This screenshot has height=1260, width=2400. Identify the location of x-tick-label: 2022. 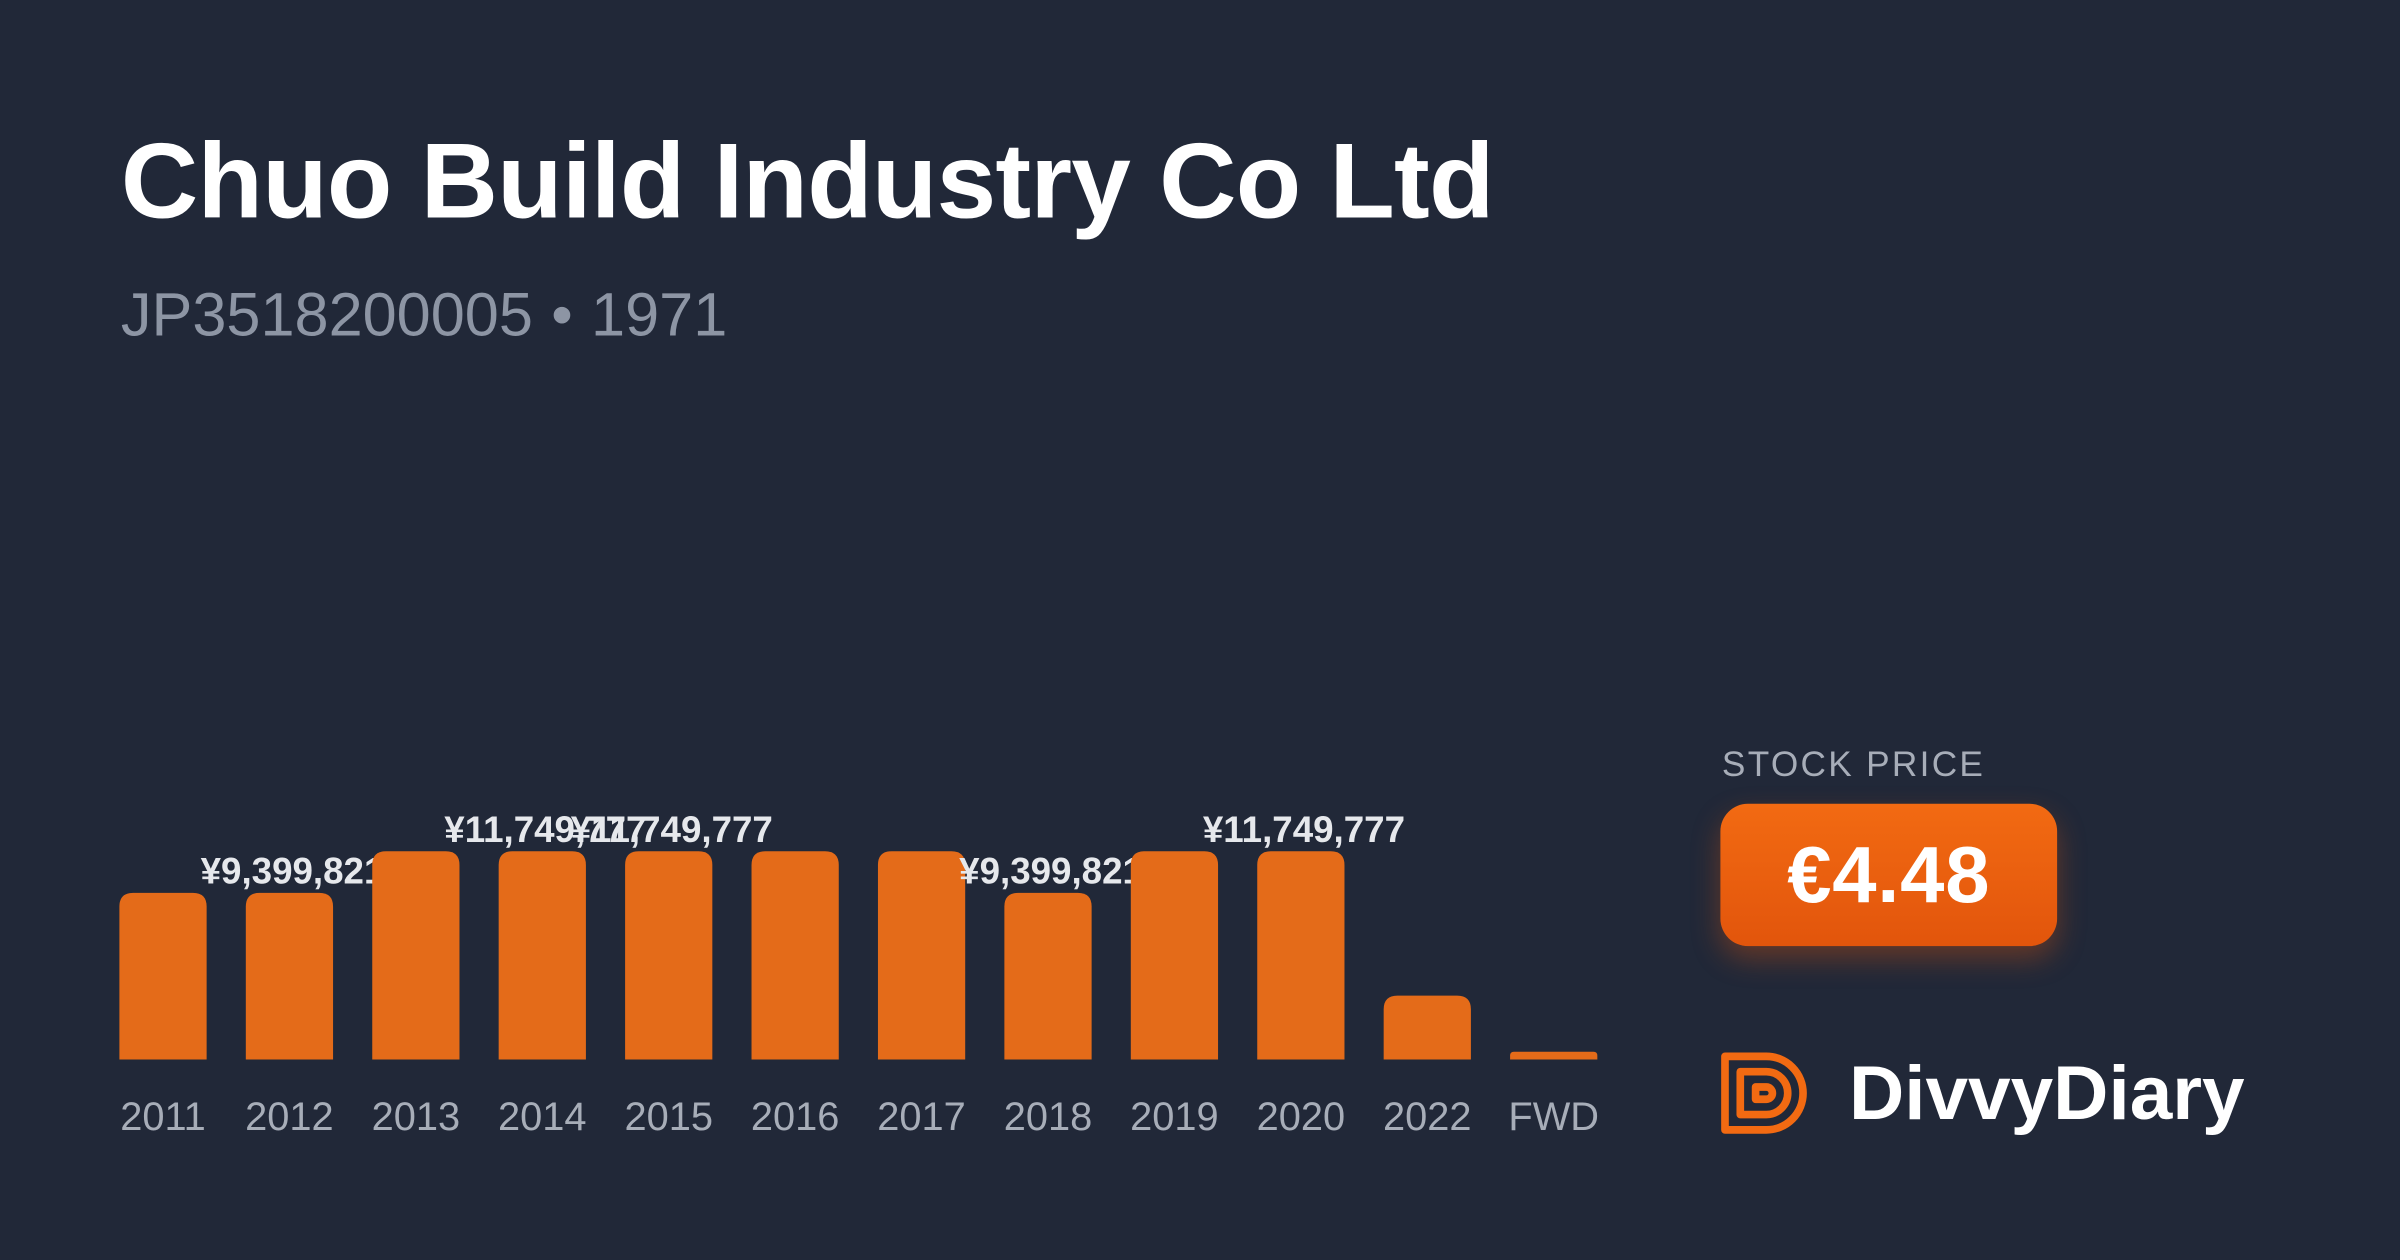
(1427, 1117).